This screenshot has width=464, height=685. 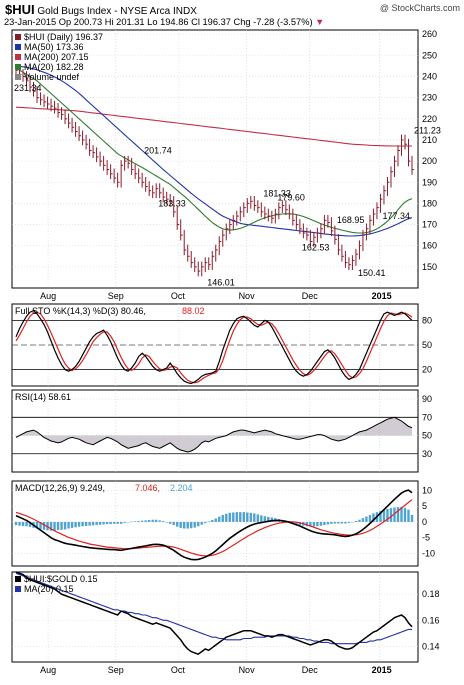 I want to click on ratio-y-tick-label: 0.18, so click(x=431, y=594).